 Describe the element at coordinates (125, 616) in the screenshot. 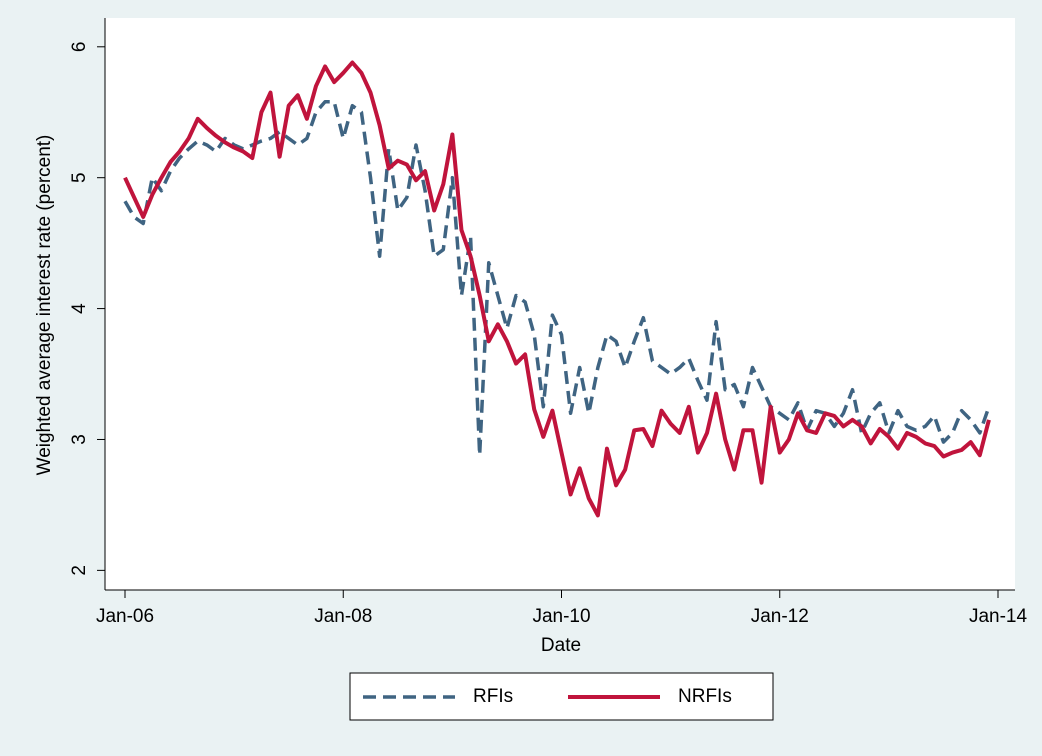

I see `x-tick-label: Jan-06` at that location.